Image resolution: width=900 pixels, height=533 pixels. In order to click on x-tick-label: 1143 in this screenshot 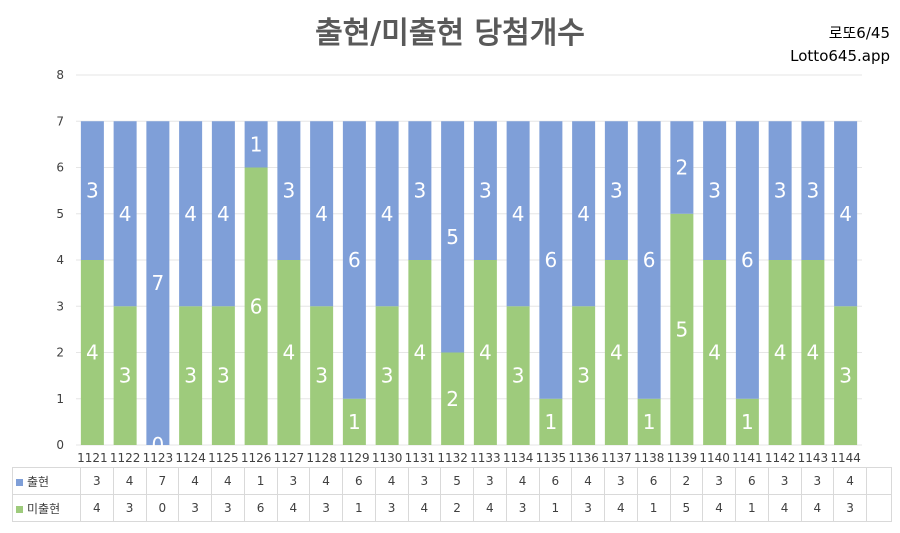, I will do `click(813, 458)`.